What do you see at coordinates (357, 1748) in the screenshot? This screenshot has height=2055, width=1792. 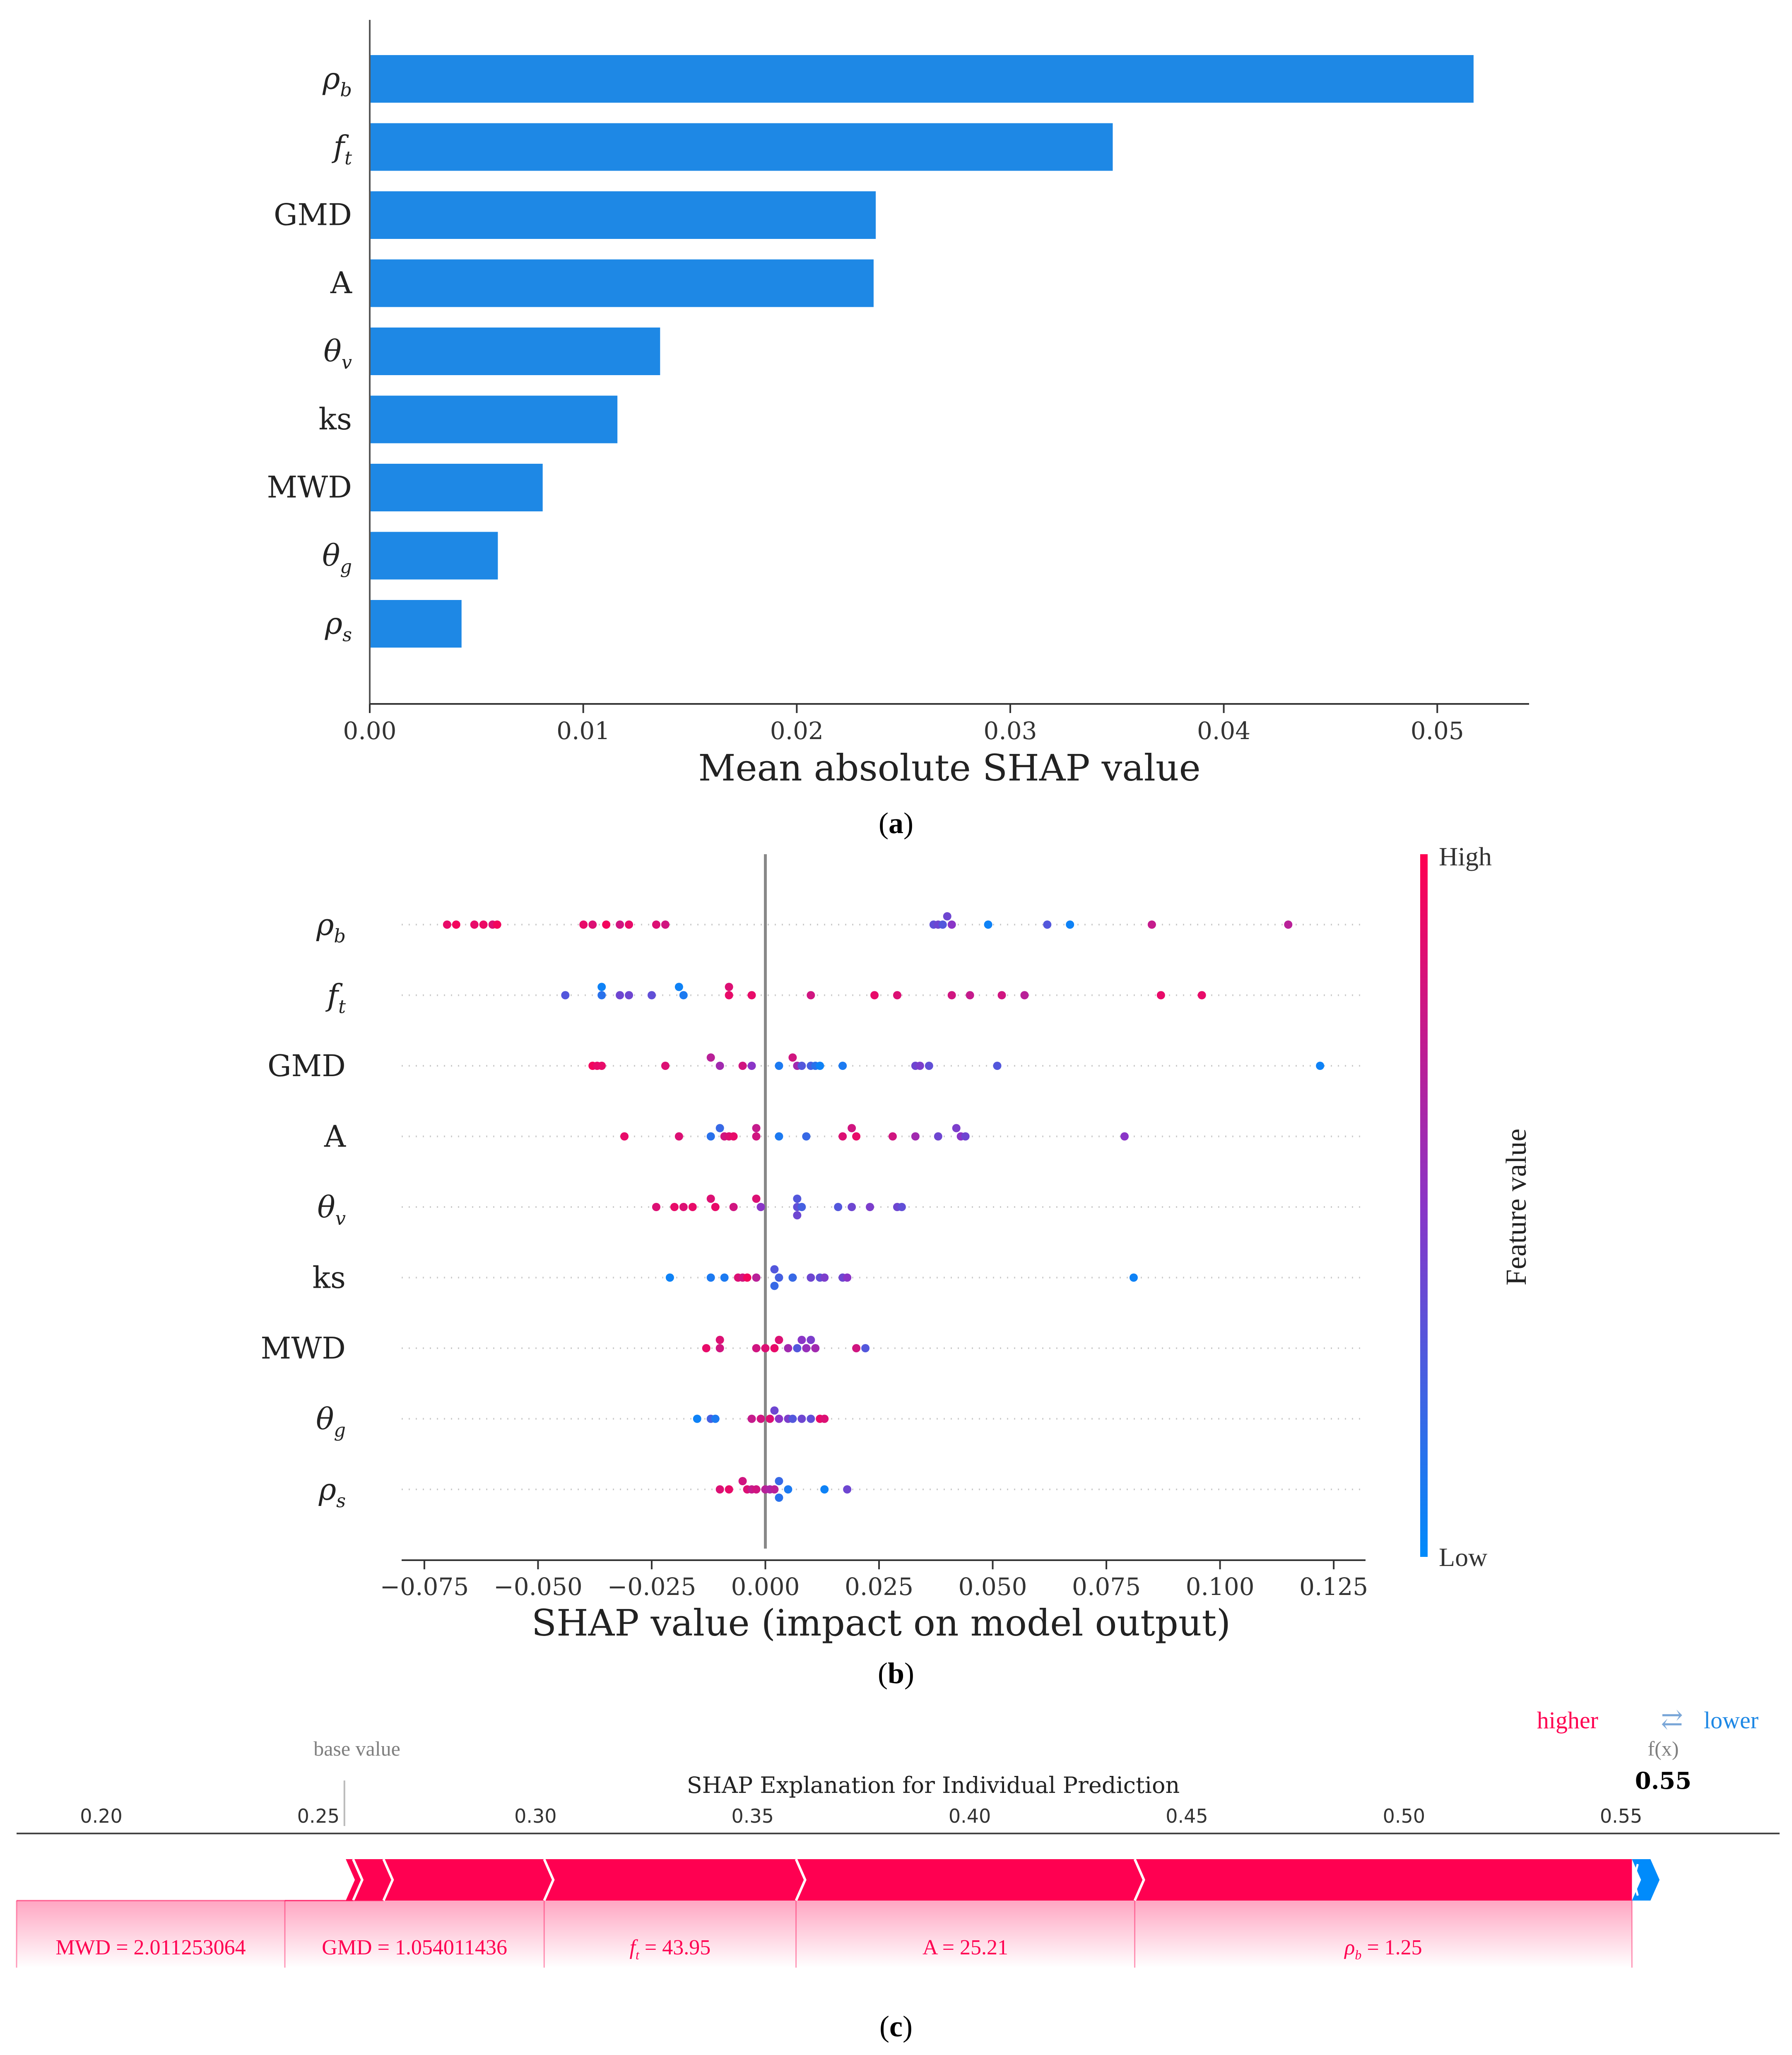 I see `base-value-label: base value` at bounding box center [357, 1748].